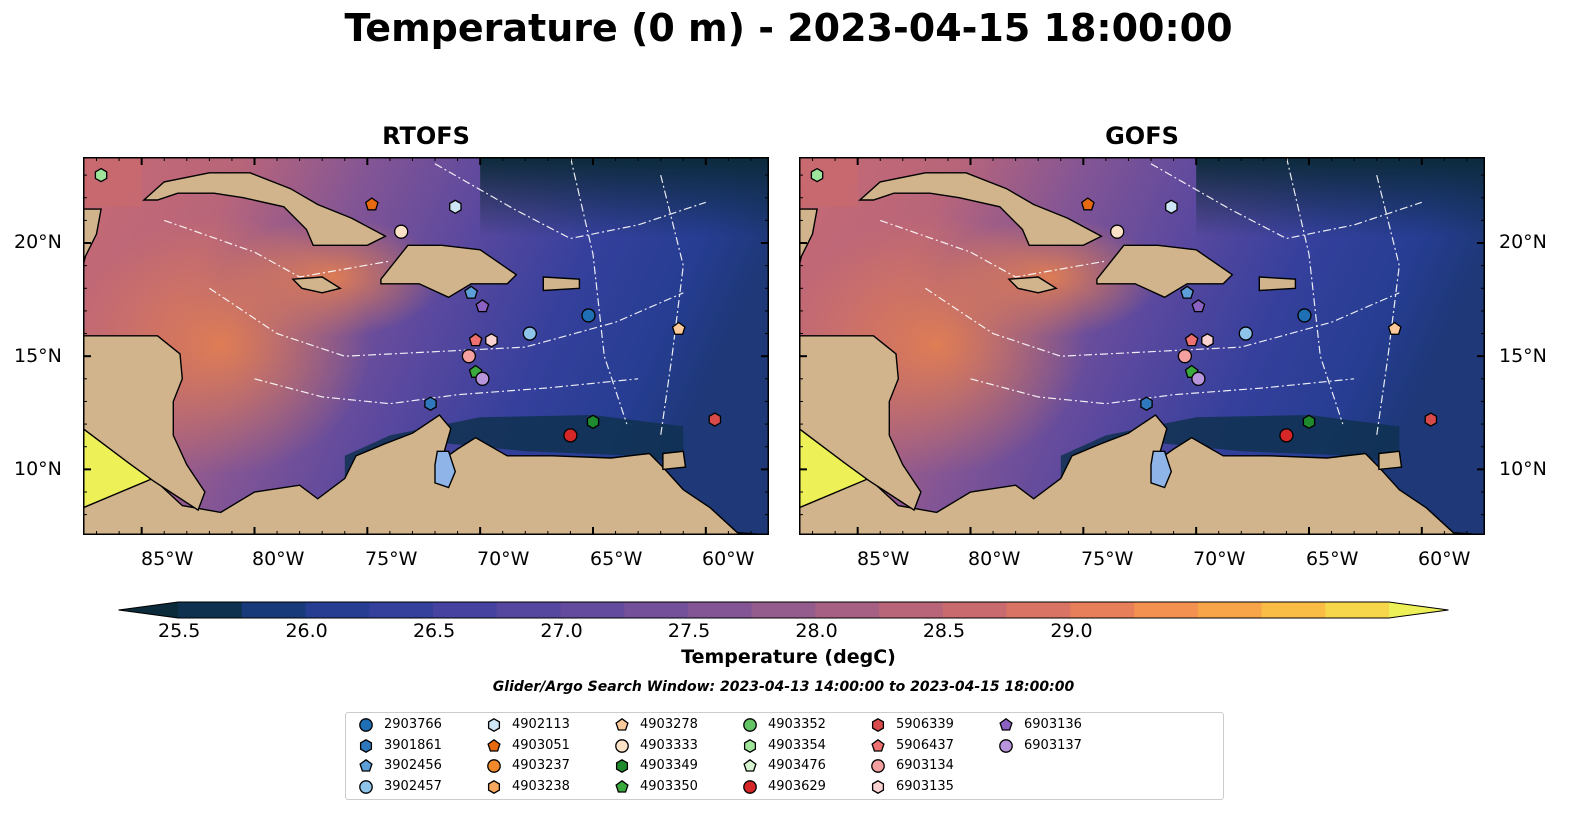 The image size is (1577, 827). I want to click on panel-title-gofs: GOFS, so click(1142, 136).